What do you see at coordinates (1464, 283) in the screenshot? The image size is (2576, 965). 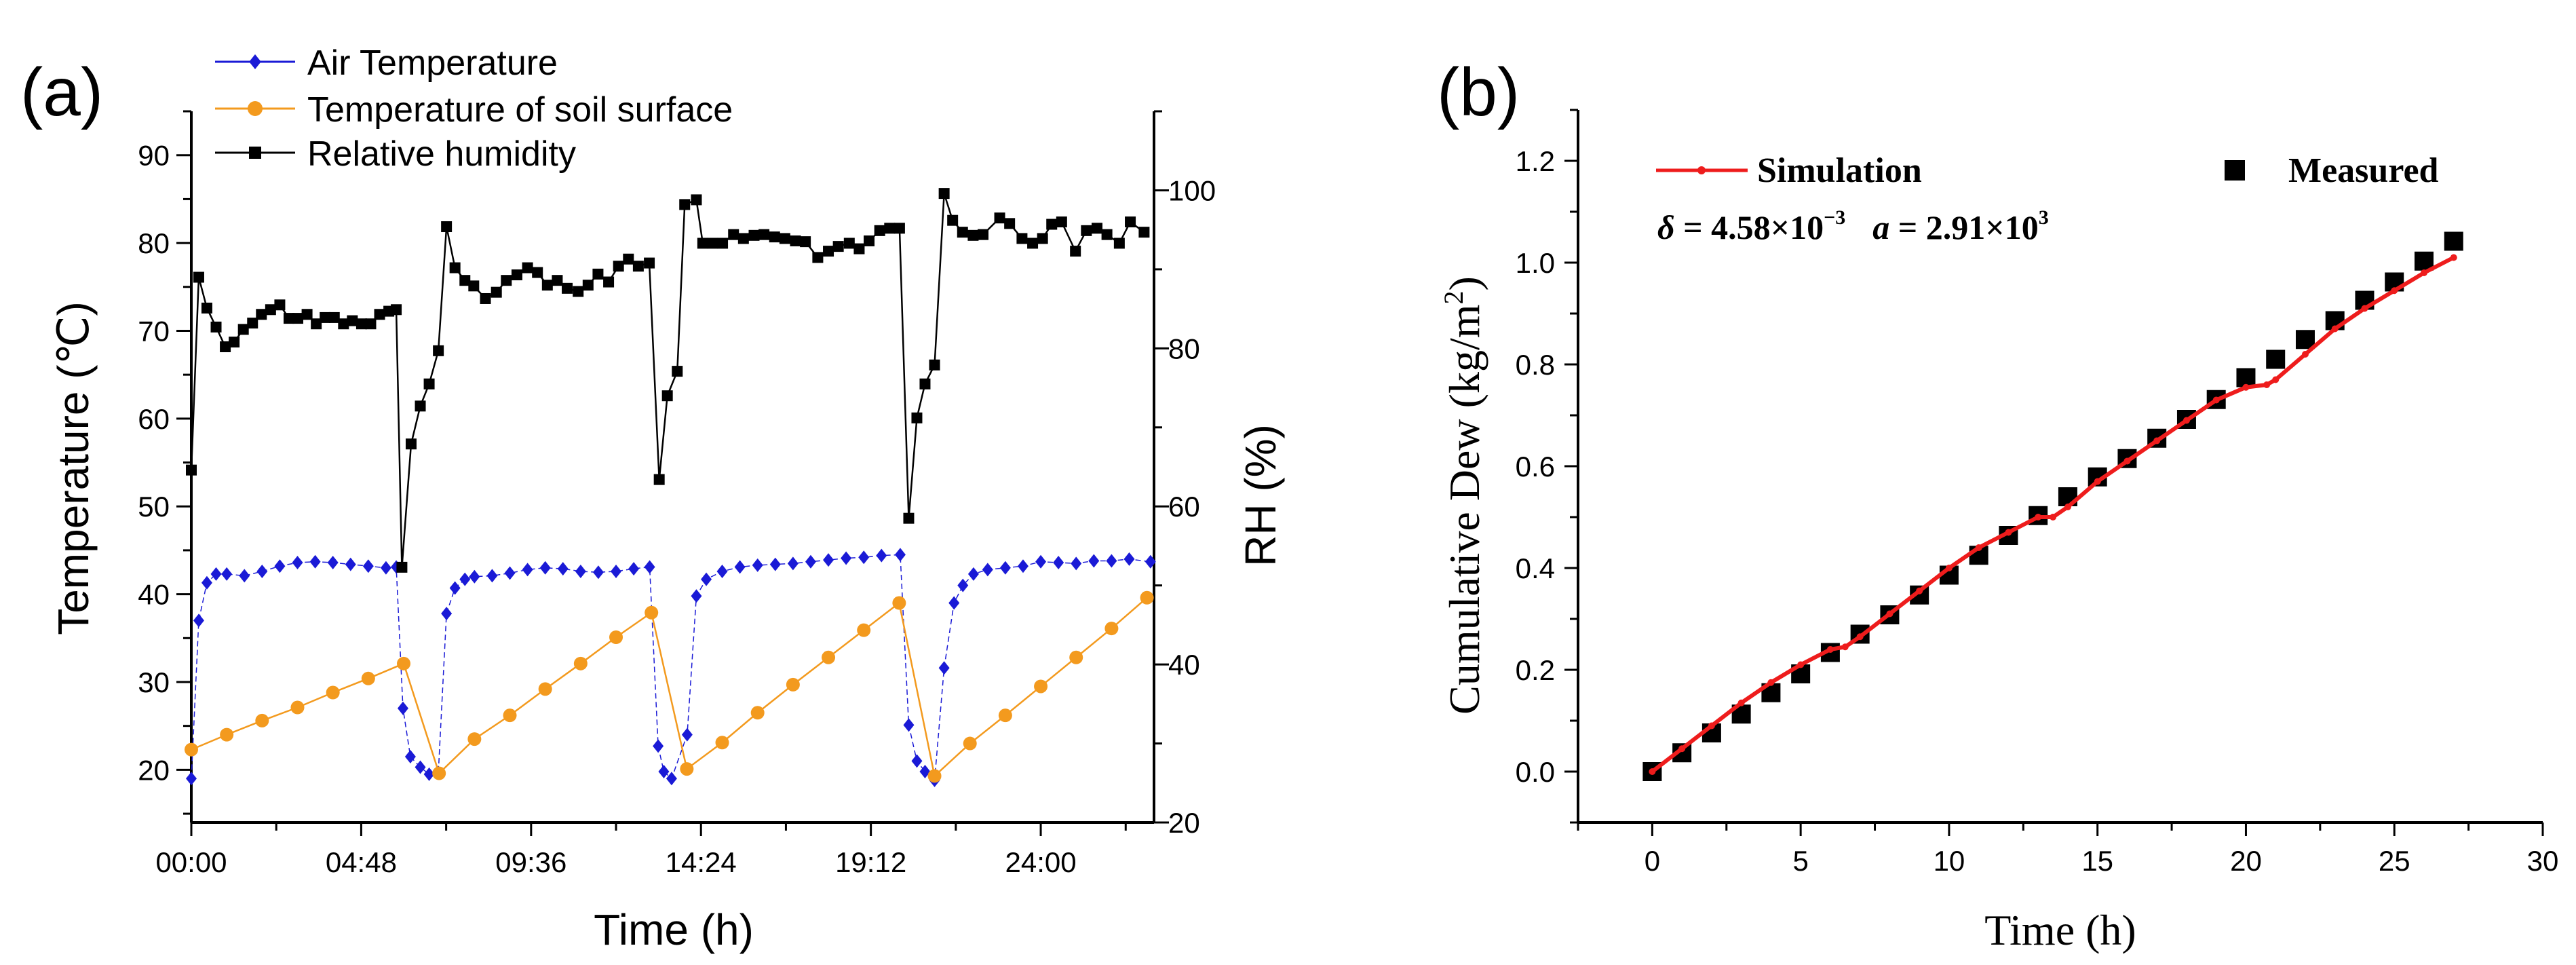 I see `y-axis-title-tail: )` at bounding box center [1464, 283].